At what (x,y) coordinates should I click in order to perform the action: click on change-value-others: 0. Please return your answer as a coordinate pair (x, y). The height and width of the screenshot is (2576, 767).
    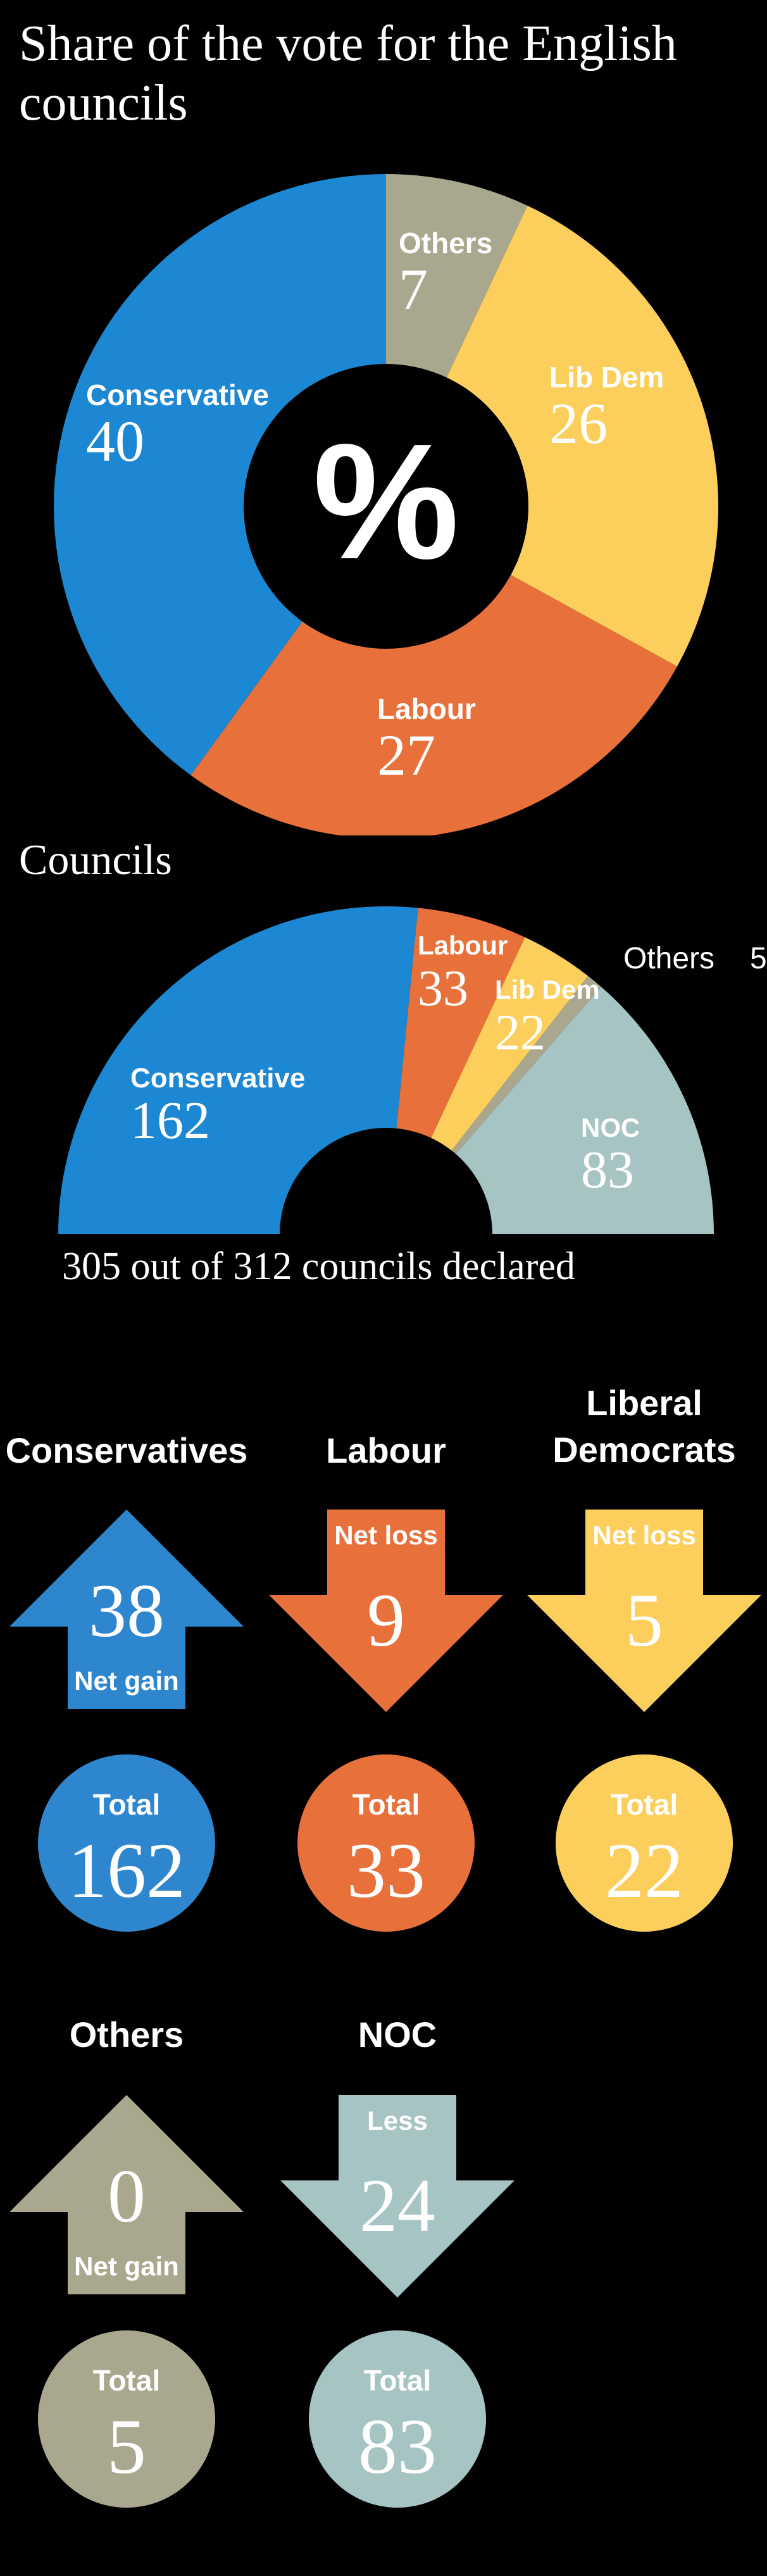
    Looking at the image, I should click on (127, 2196).